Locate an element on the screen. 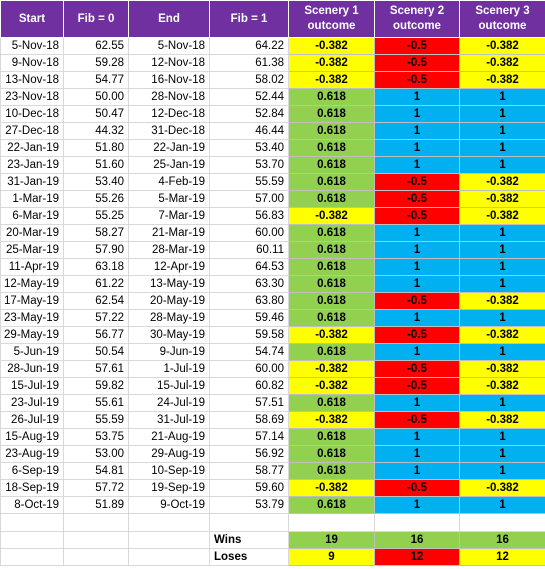 The width and height of the screenshot is (545, 569). fib0-cell: 53.00 is located at coordinates (96, 454).